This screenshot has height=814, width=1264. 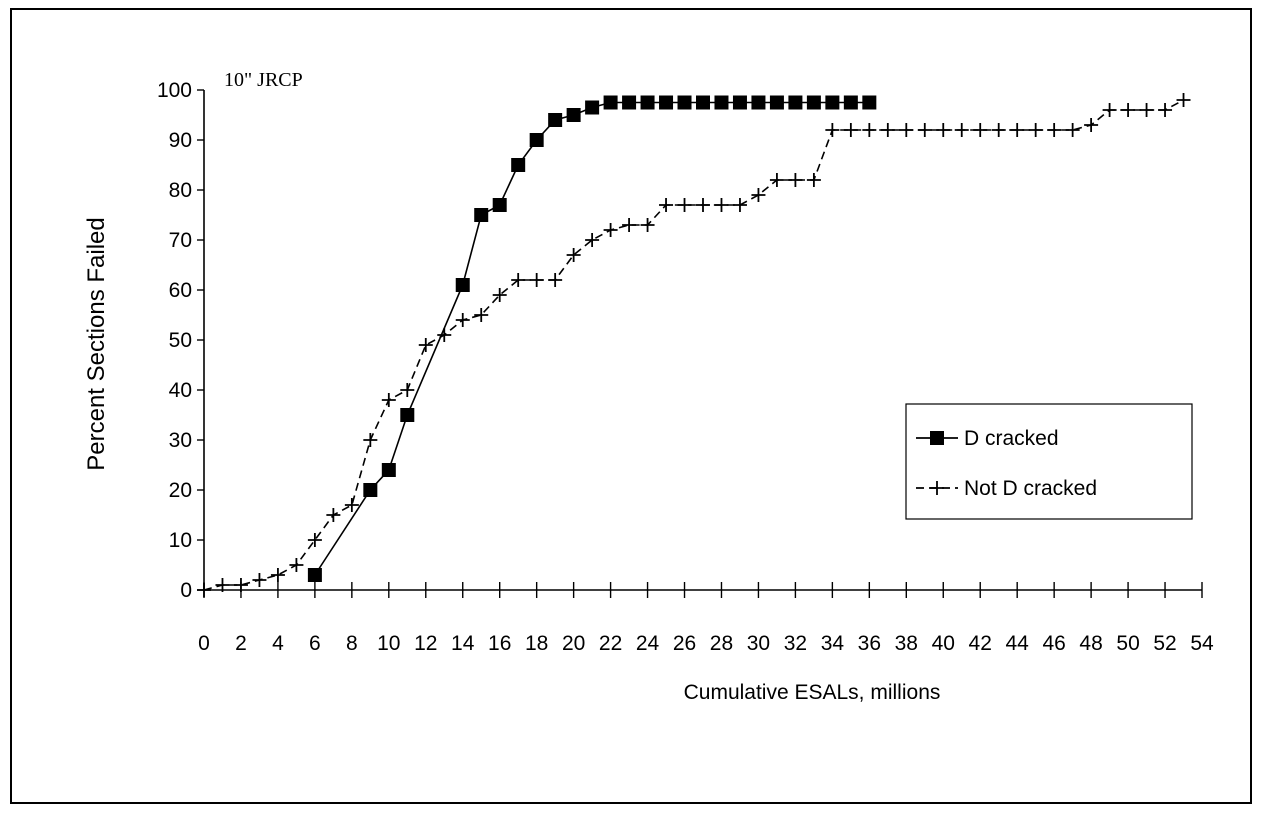 What do you see at coordinates (180, 440) in the screenshot?
I see `y-tick-label: 30` at bounding box center [180, 440].